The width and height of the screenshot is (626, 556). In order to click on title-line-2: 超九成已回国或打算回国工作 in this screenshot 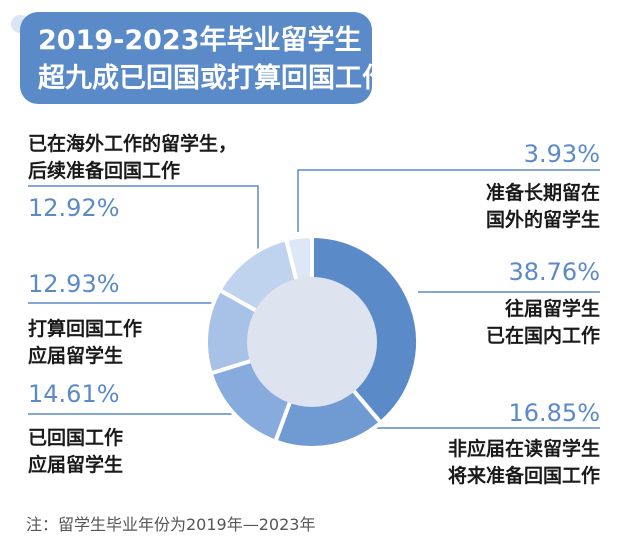, I will do `click(213, 78)`.